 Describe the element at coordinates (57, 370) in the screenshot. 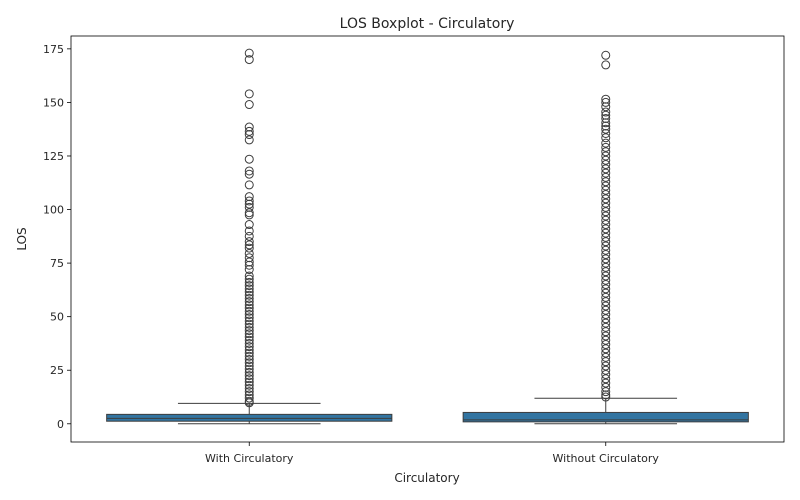

I see `y-tick-label: 25` at that location.